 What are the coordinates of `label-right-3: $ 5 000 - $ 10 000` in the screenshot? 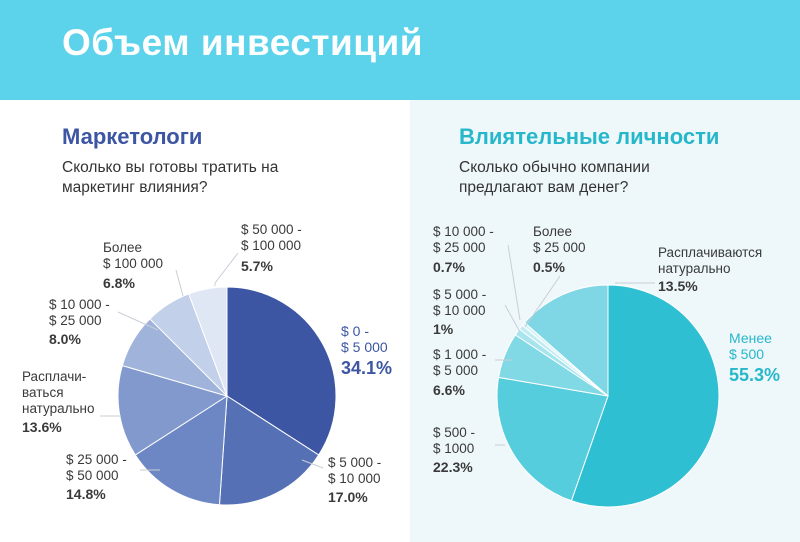 It's located at (460, 302).